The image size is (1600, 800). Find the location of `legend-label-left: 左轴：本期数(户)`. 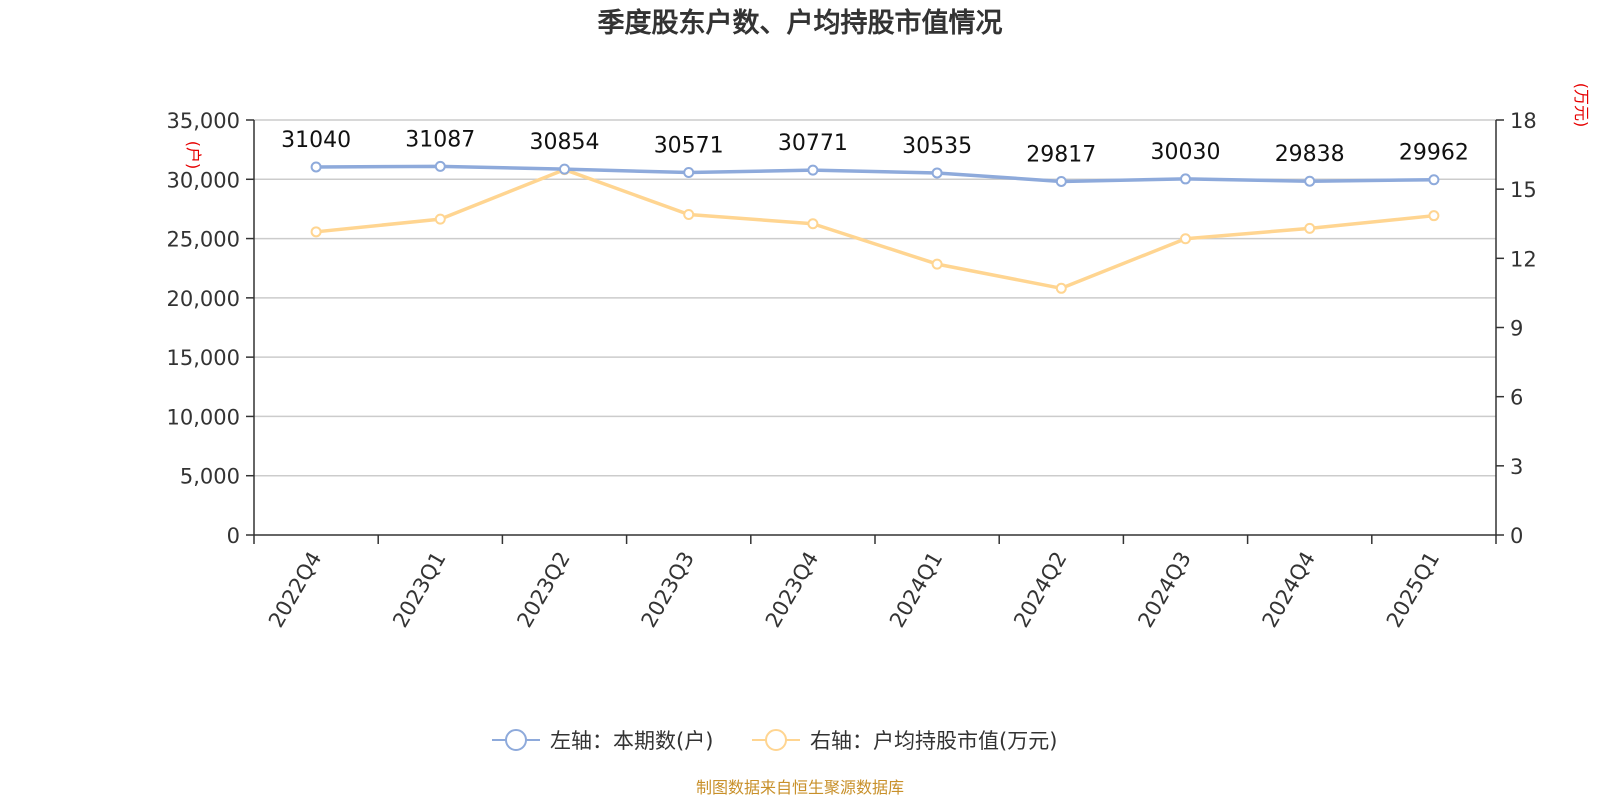

legend-label-left: 左轴：本期数(户) is located at coordinates (631, 741).